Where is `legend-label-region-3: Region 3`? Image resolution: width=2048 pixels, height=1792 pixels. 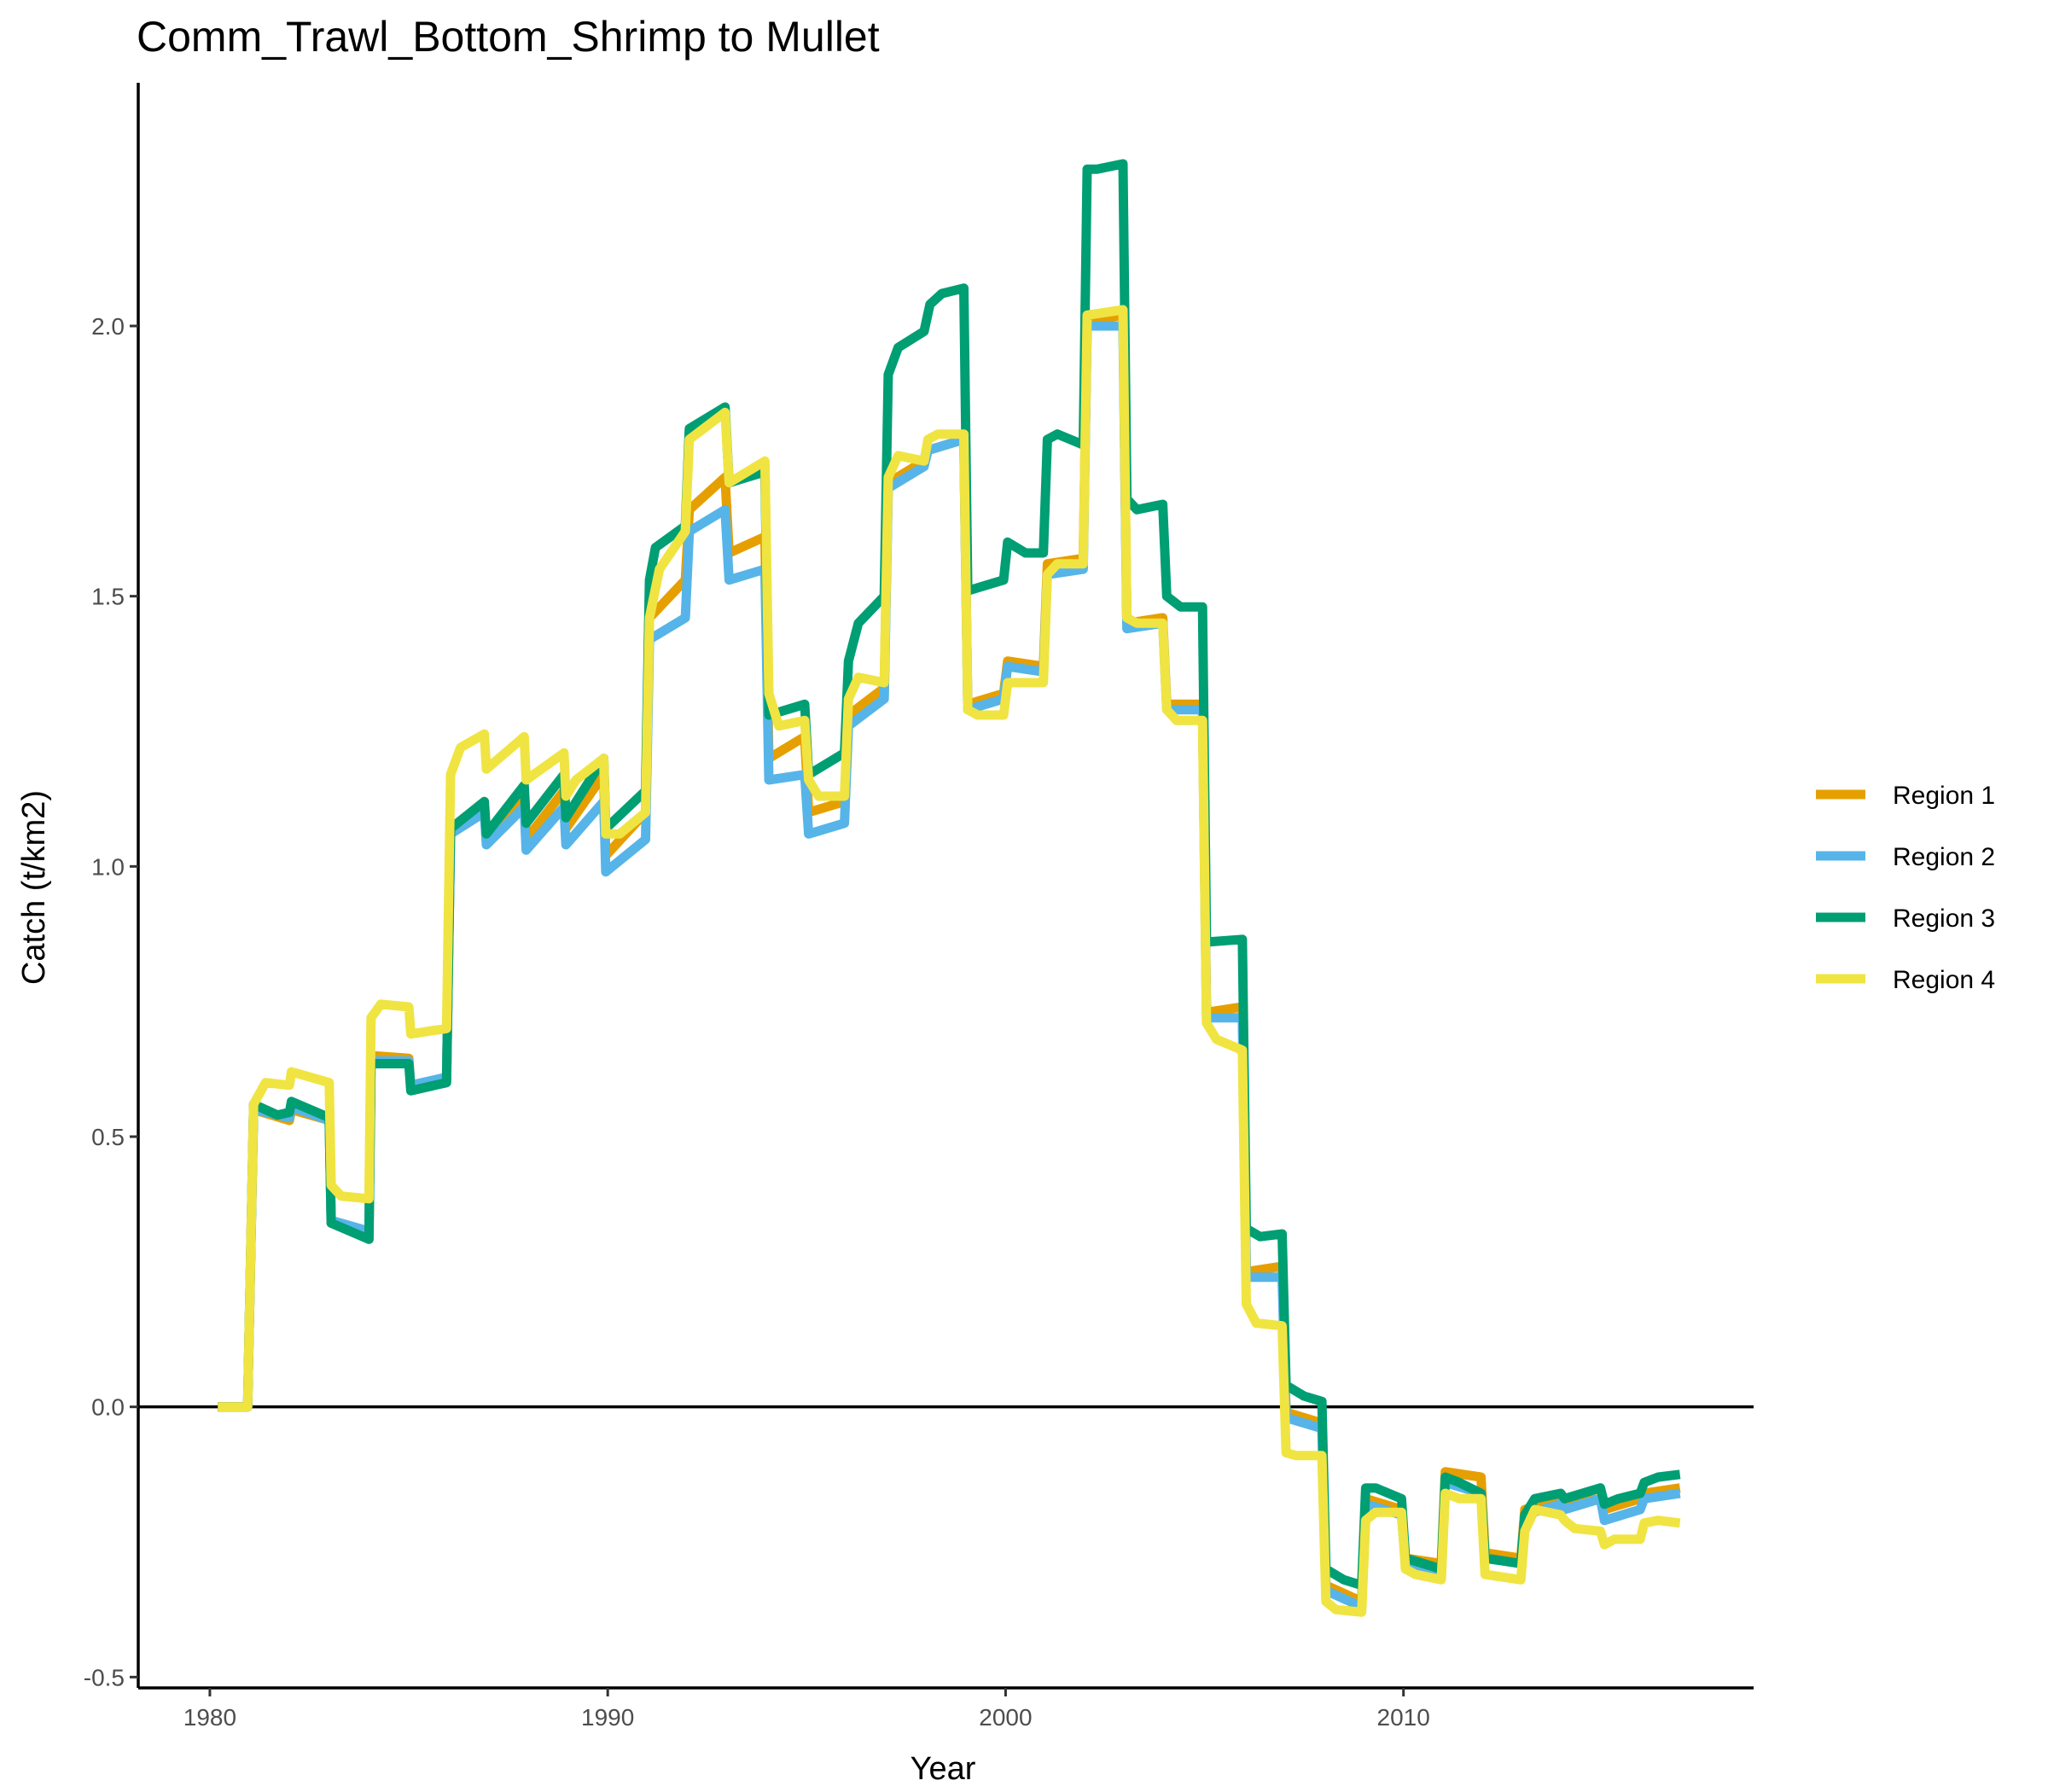 legend-label-region-3: Region 3 is located at coordinates (1944, 919).